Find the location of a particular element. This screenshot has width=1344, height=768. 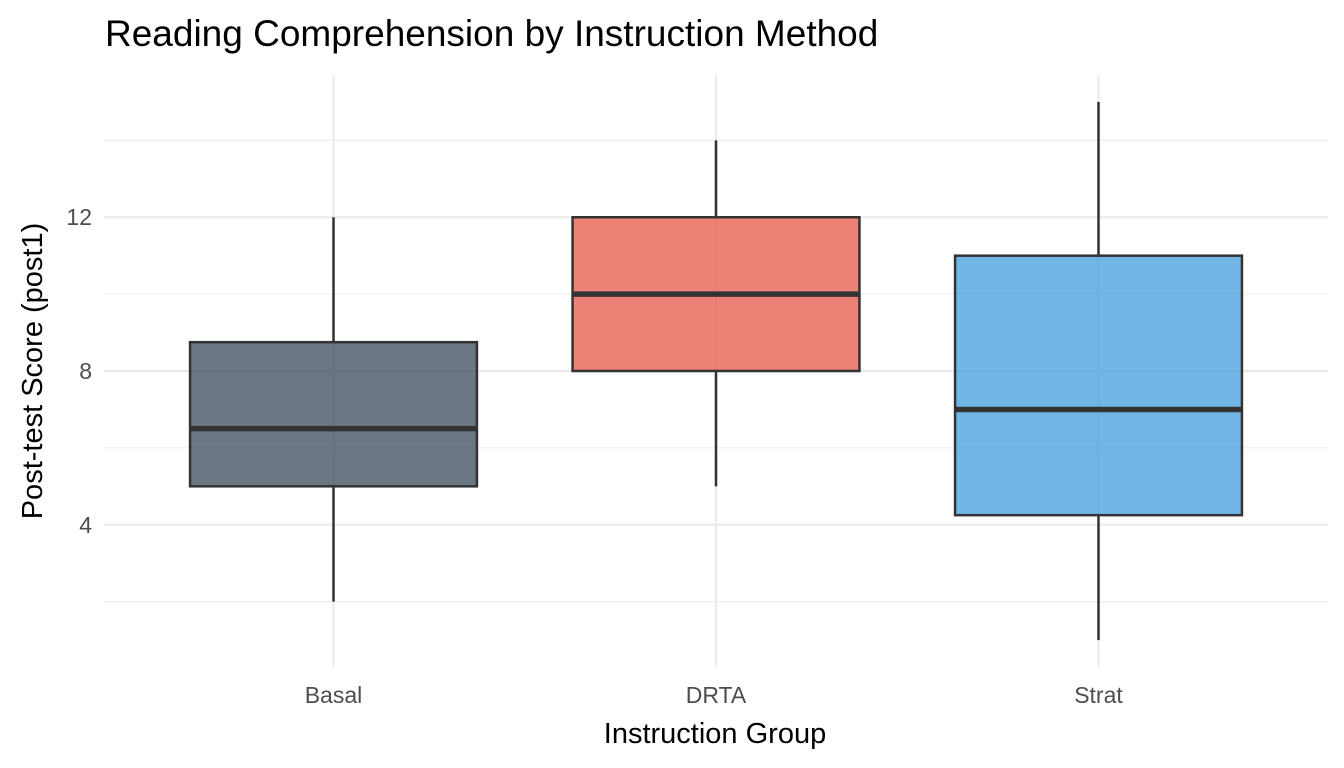

y-tick-label: 8 is located at coordinates (85, 371).